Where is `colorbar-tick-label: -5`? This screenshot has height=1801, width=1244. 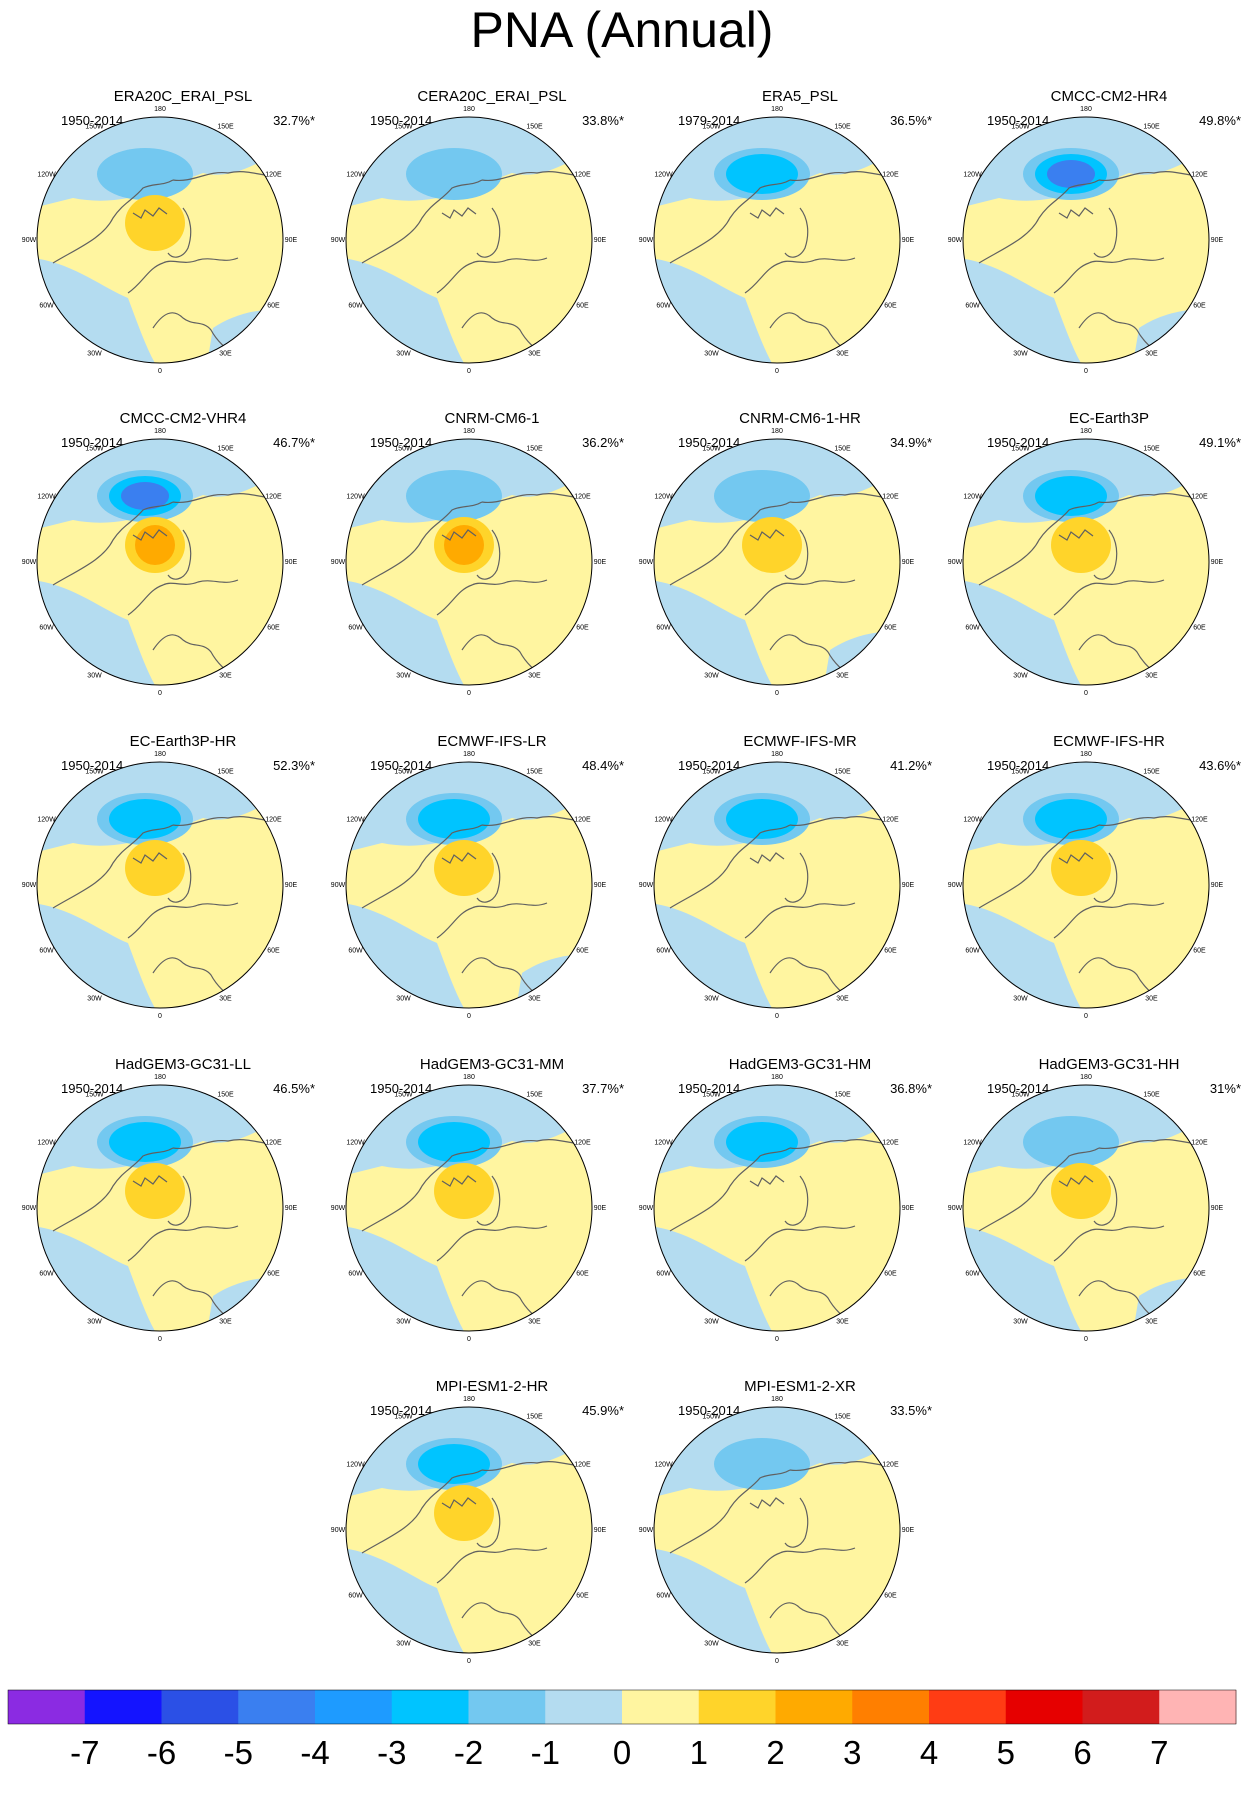
colorbar-tick-label: -5 is located at coordinates (238, 1752).